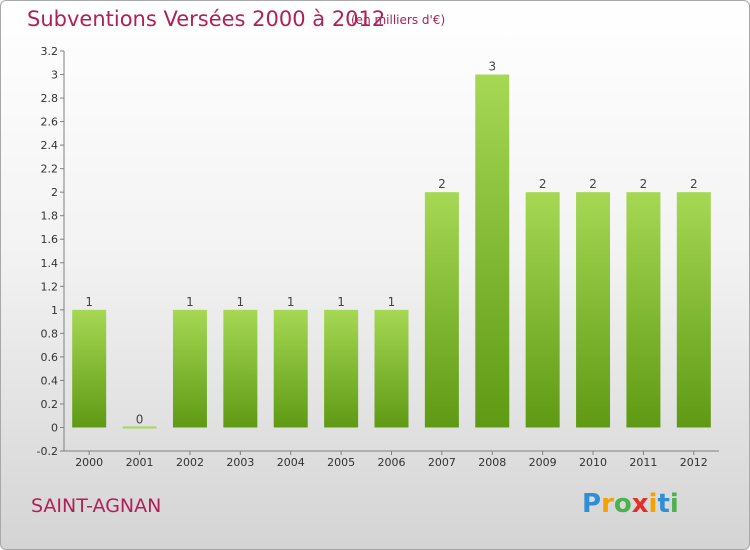  What do you see at coordinates (96, 506) in the screenshot?
I see `commune-name: SAINT-AGNAN` at bounding box center [96, 506].